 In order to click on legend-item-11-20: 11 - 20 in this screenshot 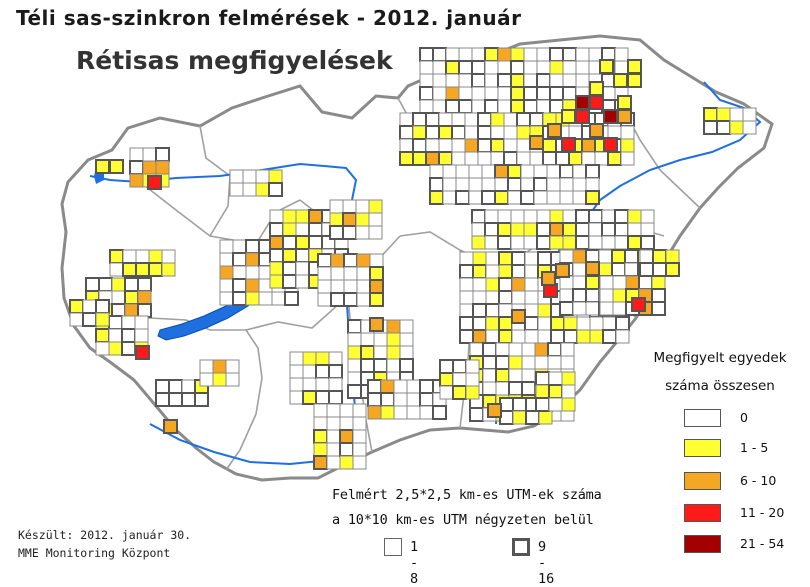, I will do `click(744, 514)`.